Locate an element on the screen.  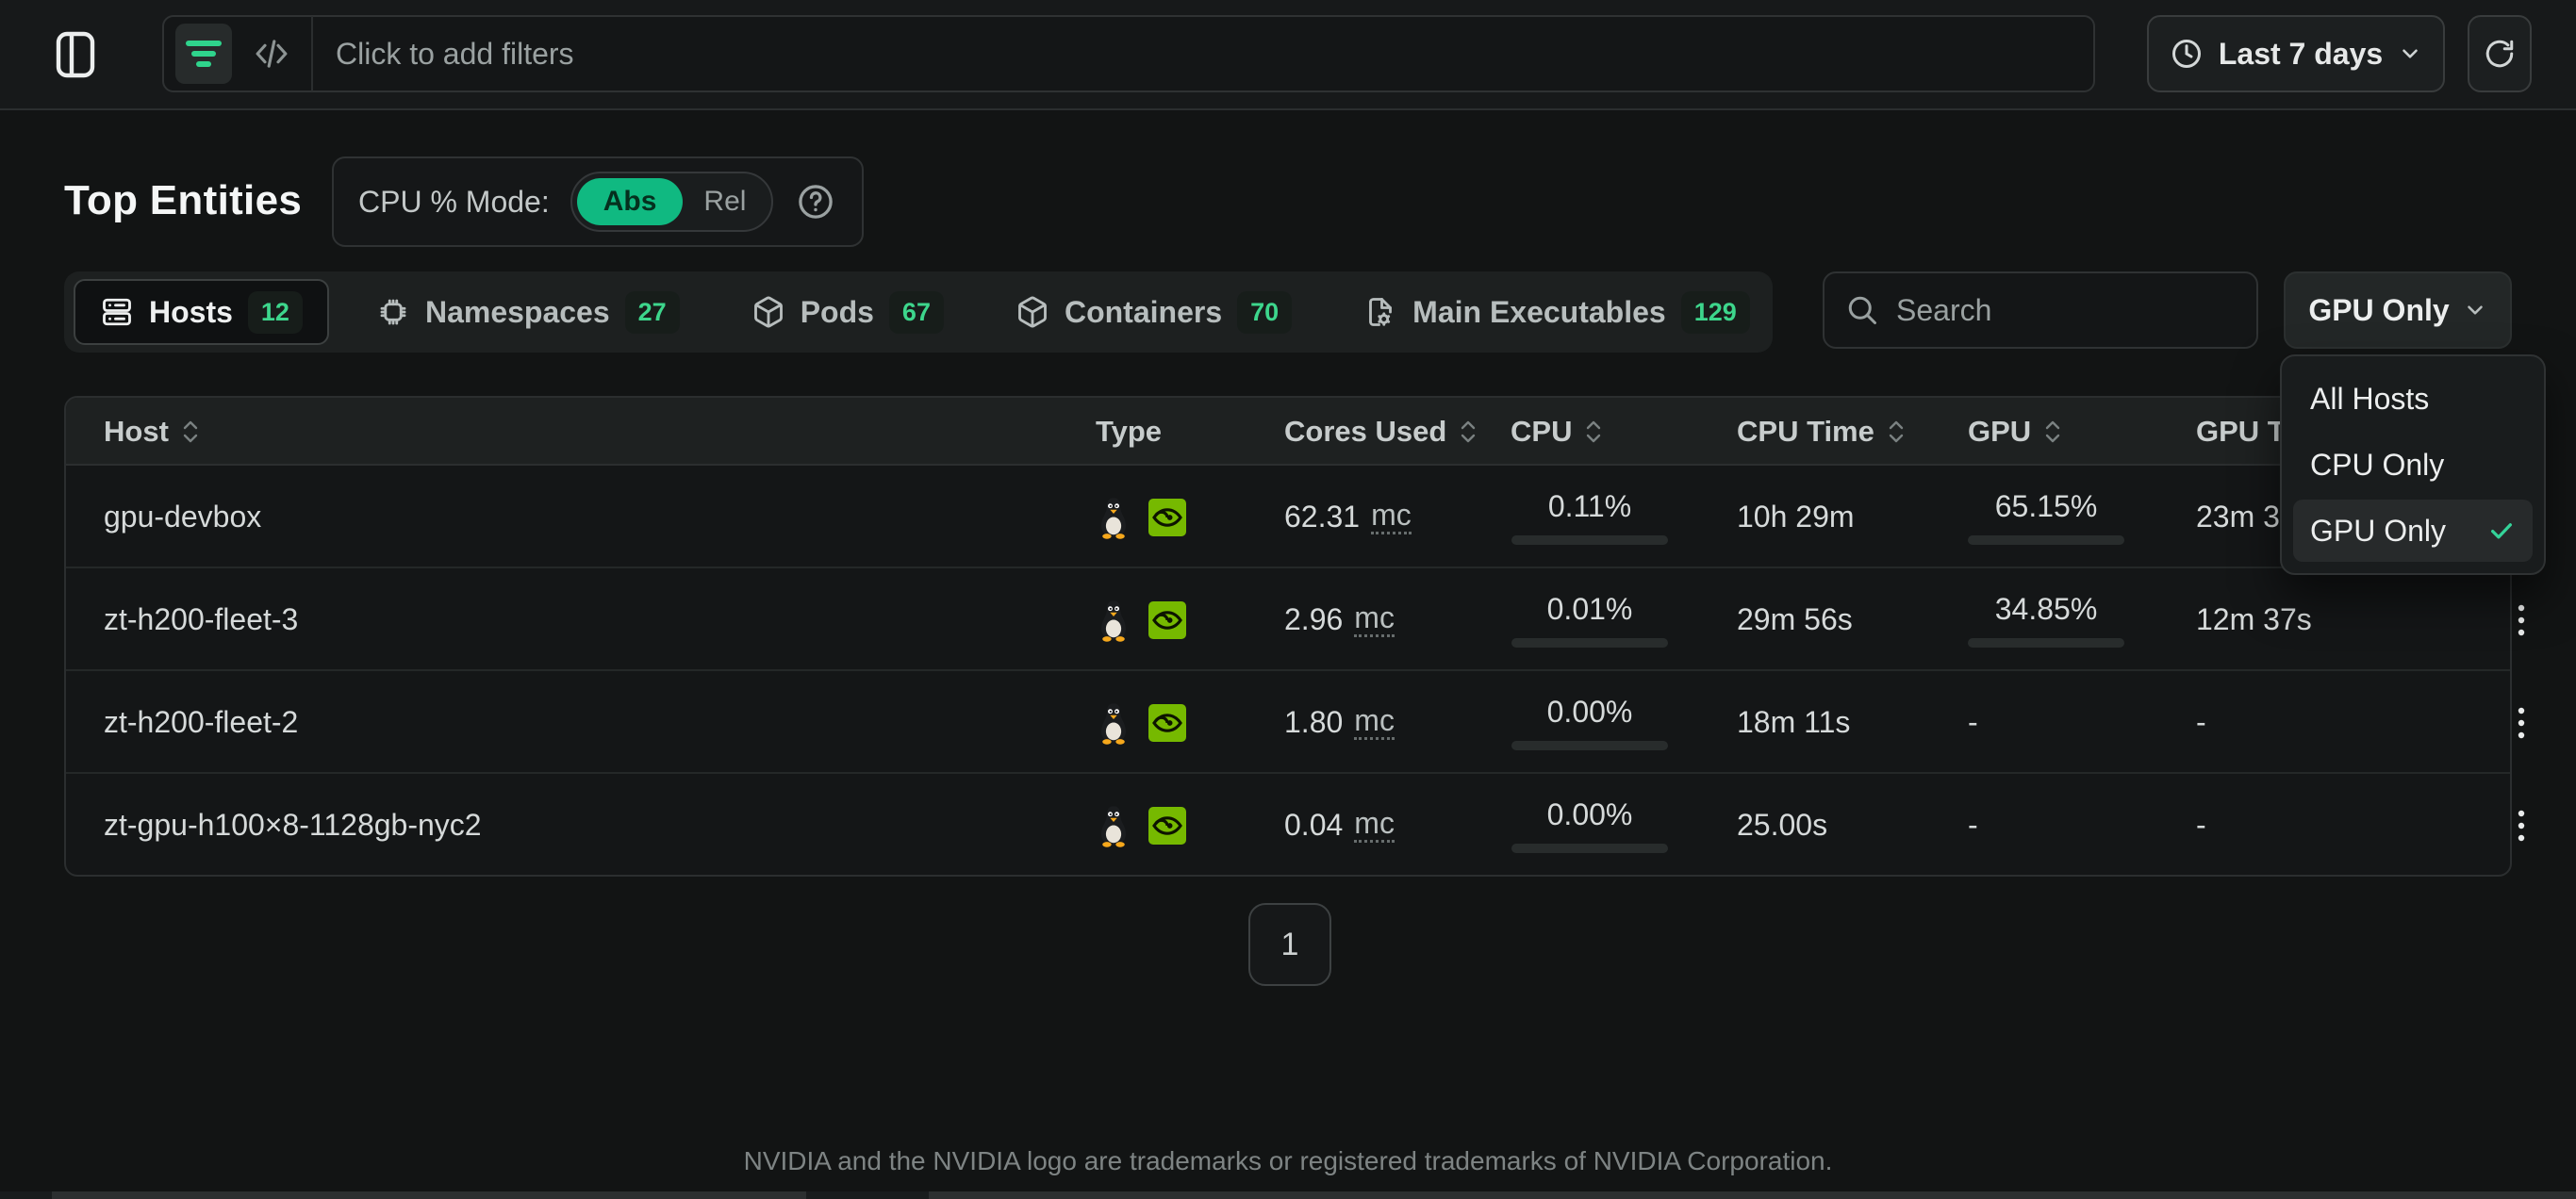
cpu-mode-help-button is located at coordinates (815, 201).